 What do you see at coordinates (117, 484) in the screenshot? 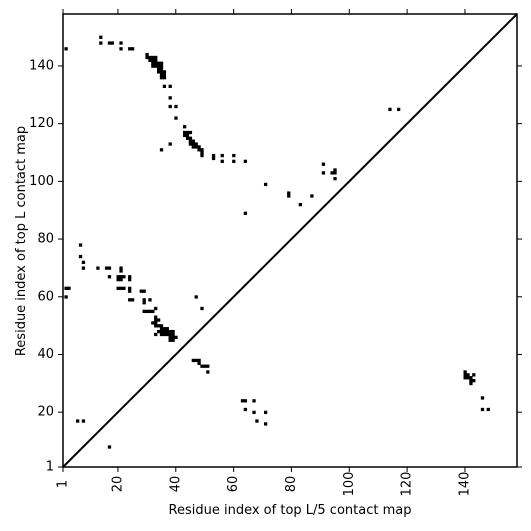
I see `x-tick-label: 20` at bounding box center [117, 484].